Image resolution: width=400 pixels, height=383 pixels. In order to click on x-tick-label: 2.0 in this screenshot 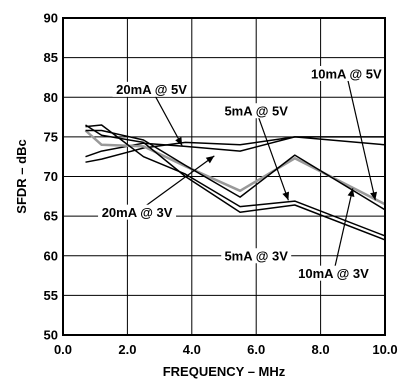, I will do `click(127, 349)`.